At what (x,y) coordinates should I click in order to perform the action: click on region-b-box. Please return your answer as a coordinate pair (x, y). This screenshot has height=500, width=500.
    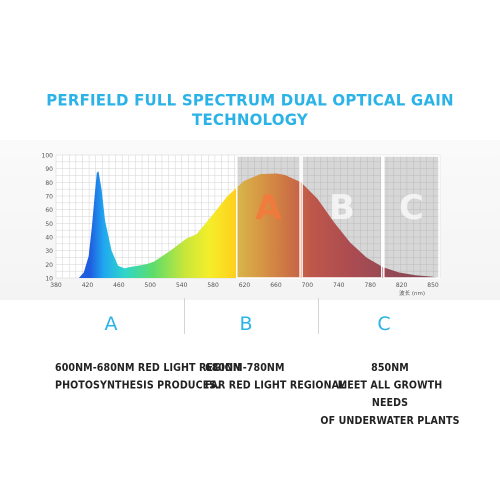
    Looking at the image, I should click on (342, 217).